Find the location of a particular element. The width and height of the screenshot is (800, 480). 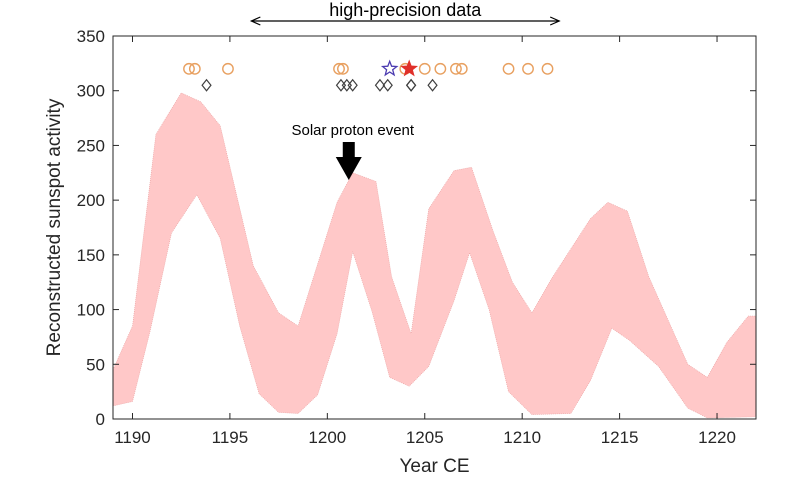

solar-proton-event-annotation: Solar proton event is located at coordinates (353, 151).